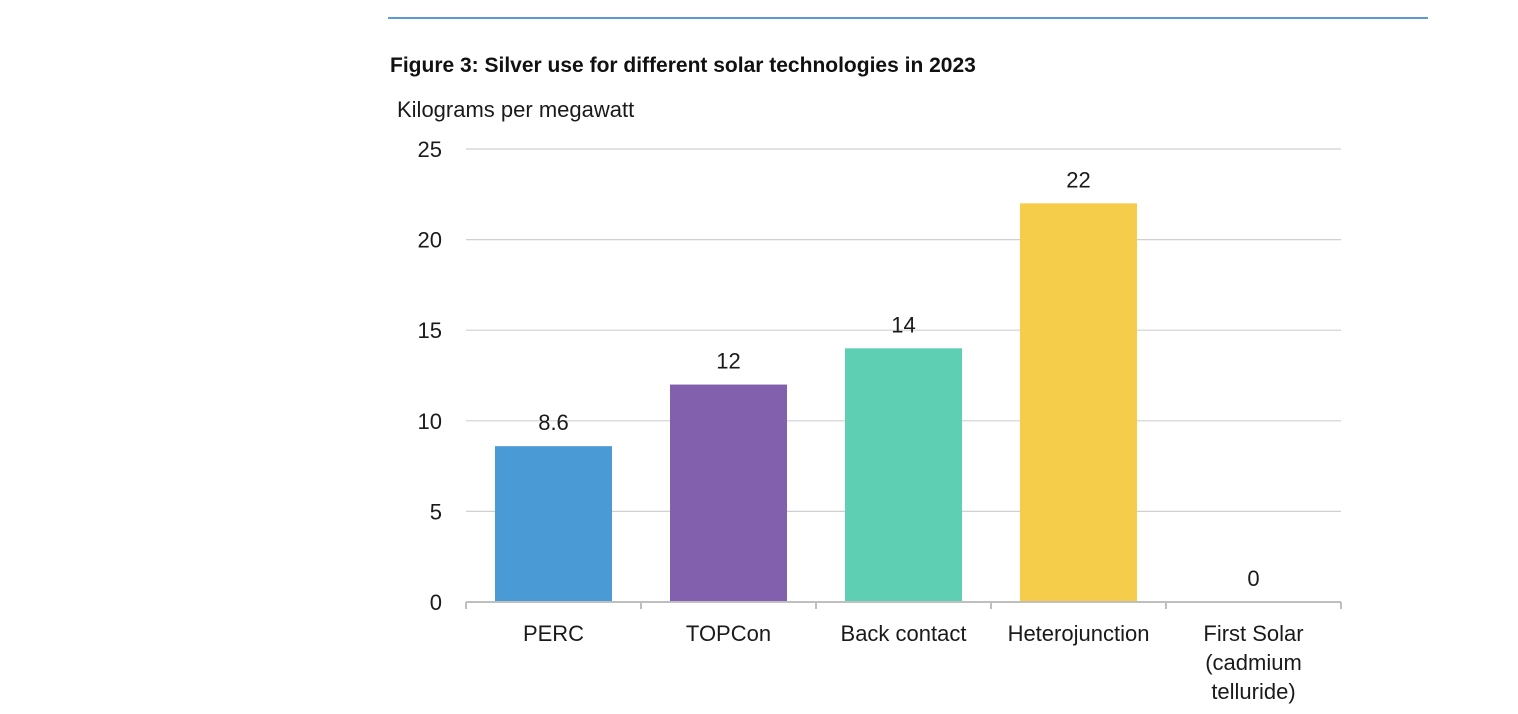 This screenshot has width=1518, height=714. Describe the element at coordinates (436, 602) in the screenshot. I see `y-tick-label: 0` at that location.